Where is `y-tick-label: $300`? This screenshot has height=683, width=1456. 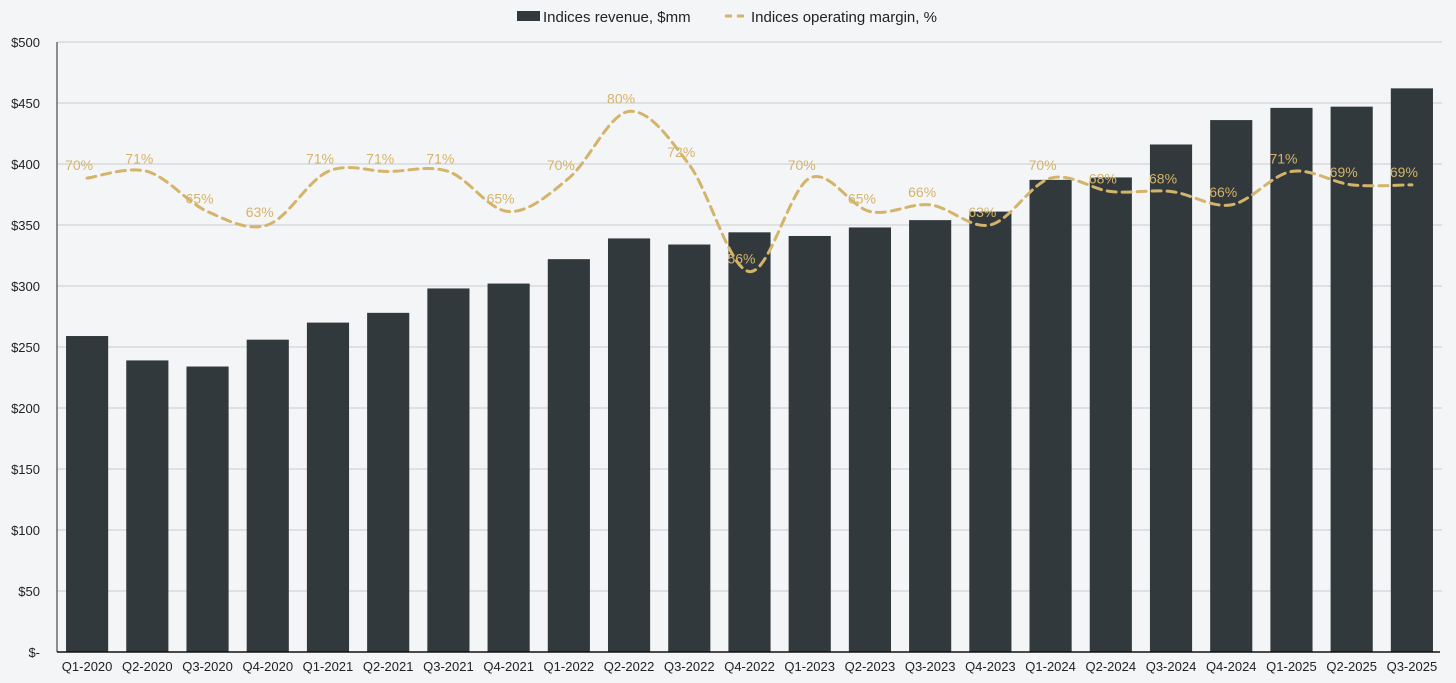
y-tick-label: $300 is located at coordinates (25, 286).